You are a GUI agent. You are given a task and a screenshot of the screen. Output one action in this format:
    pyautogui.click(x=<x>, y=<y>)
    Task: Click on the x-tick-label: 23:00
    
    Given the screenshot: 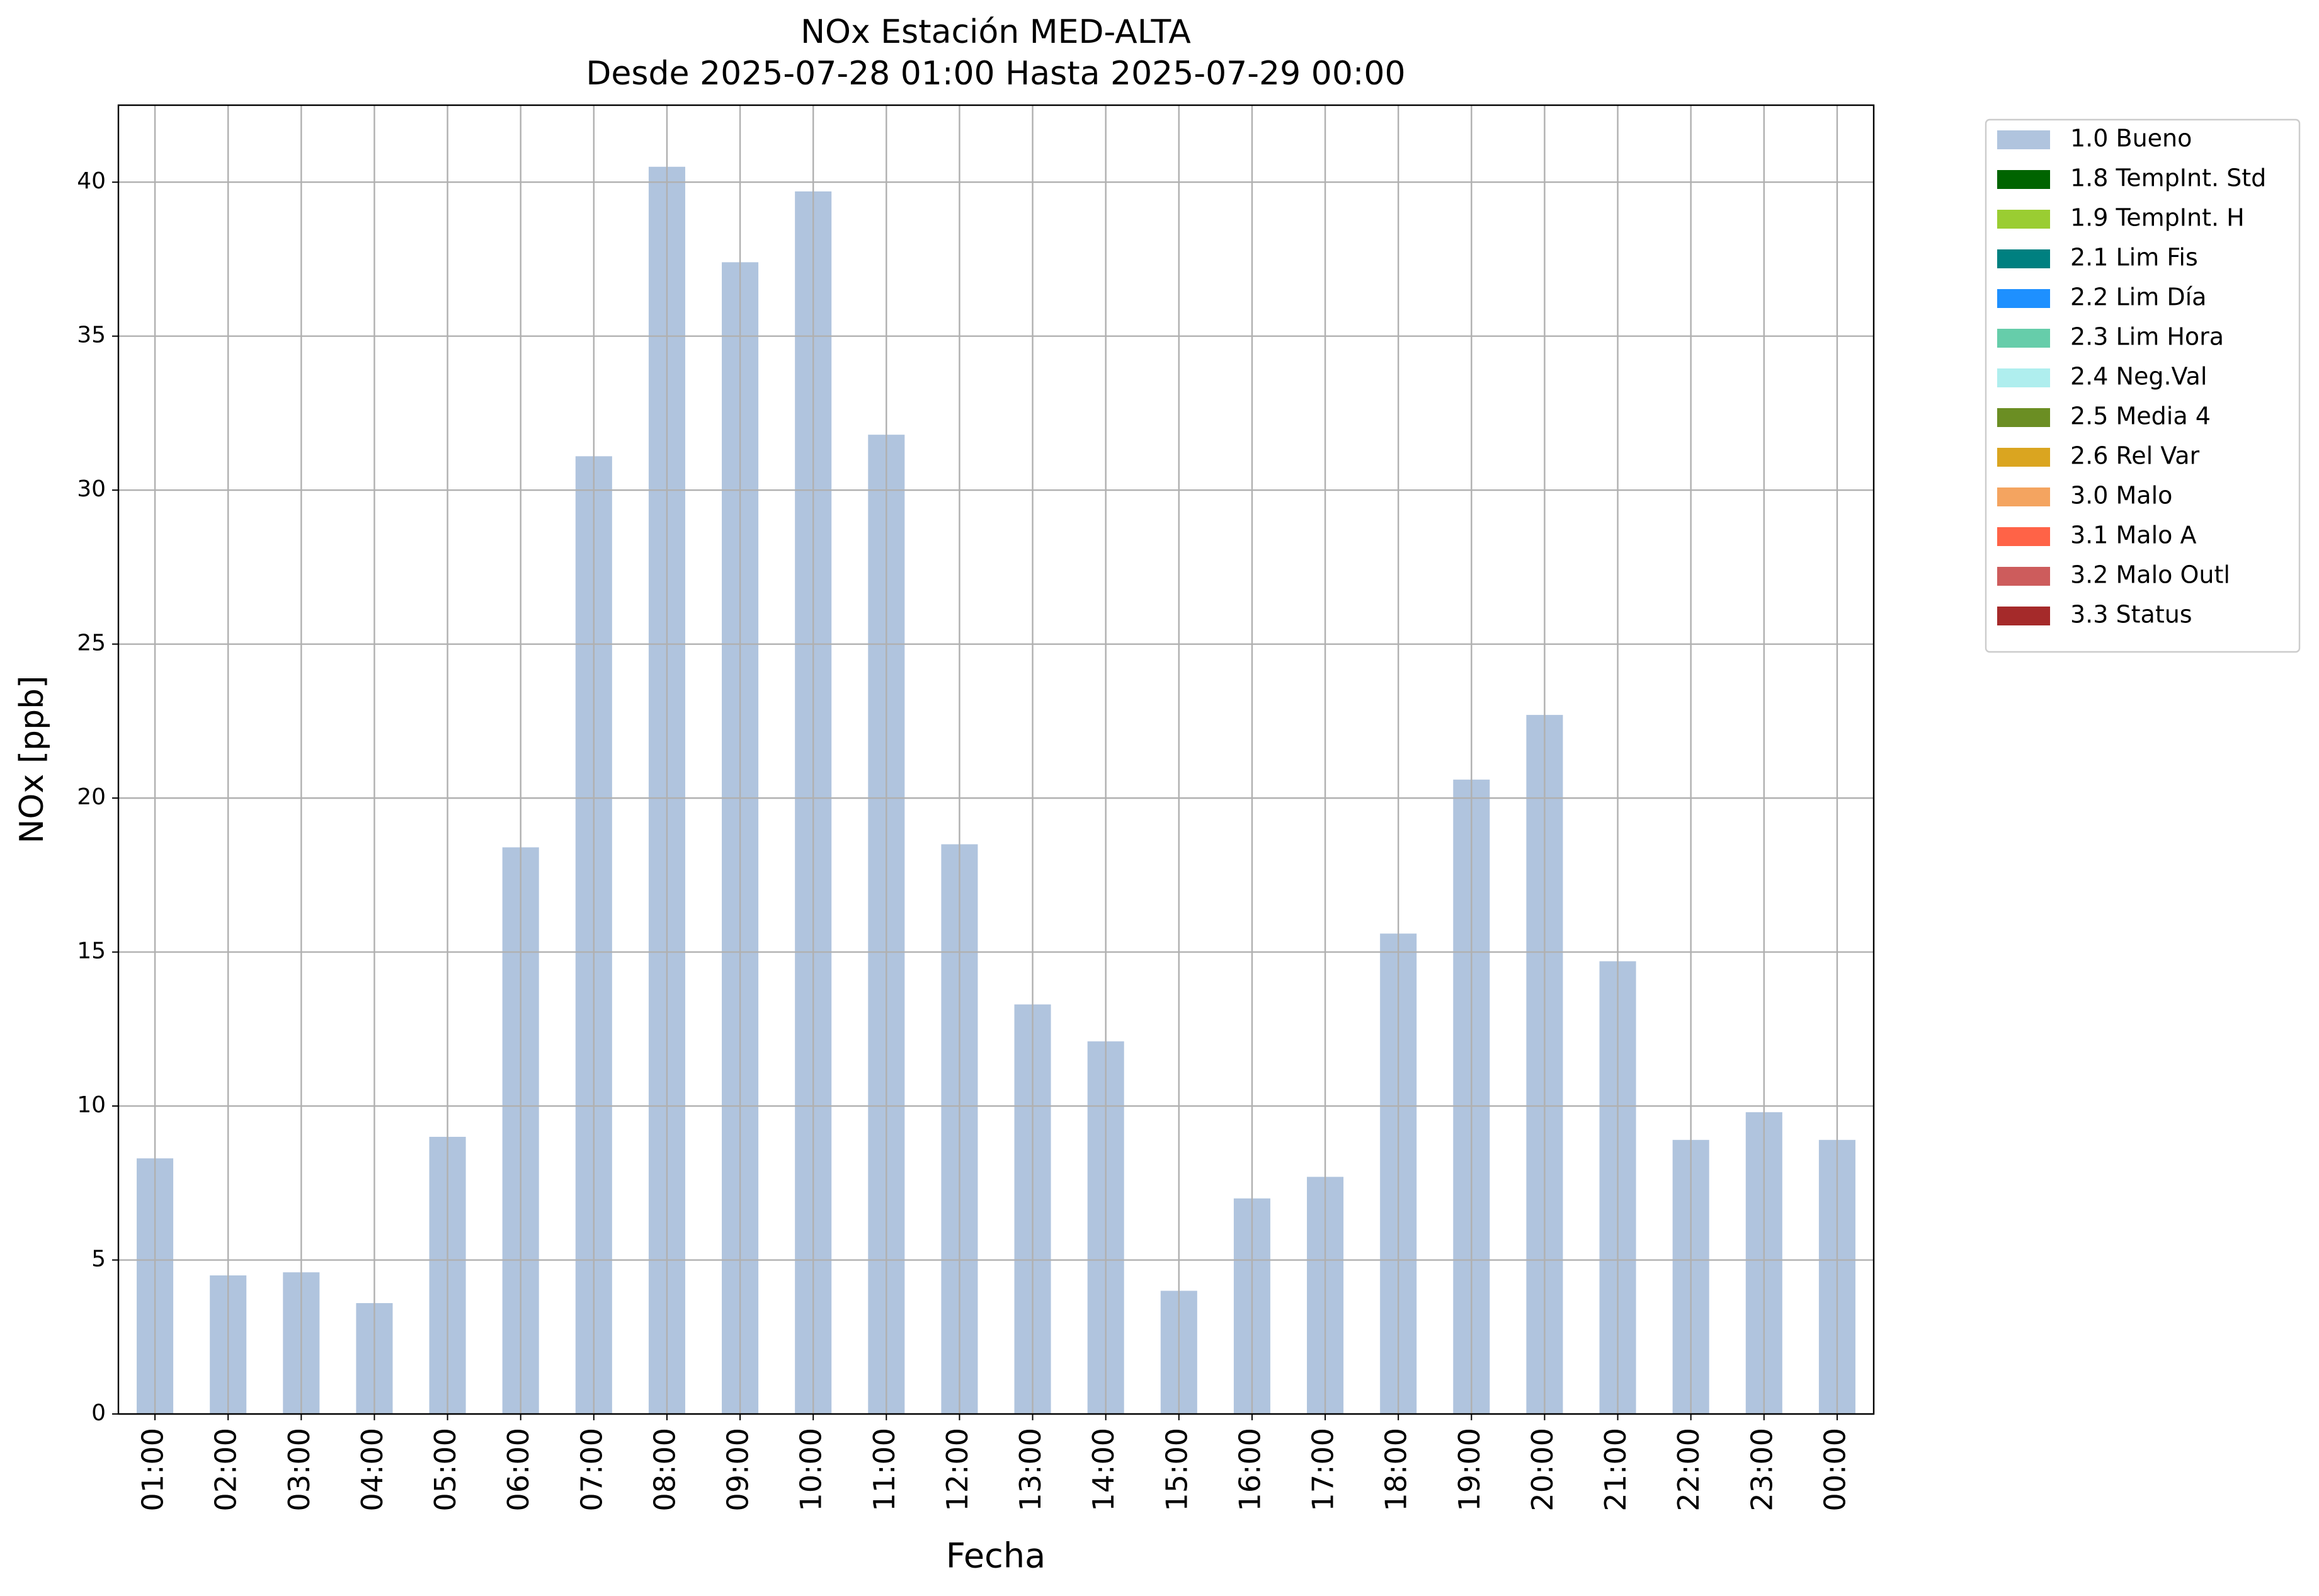 What is the action you would take?
    pyautogui.click(x=1762, y=1470)
    